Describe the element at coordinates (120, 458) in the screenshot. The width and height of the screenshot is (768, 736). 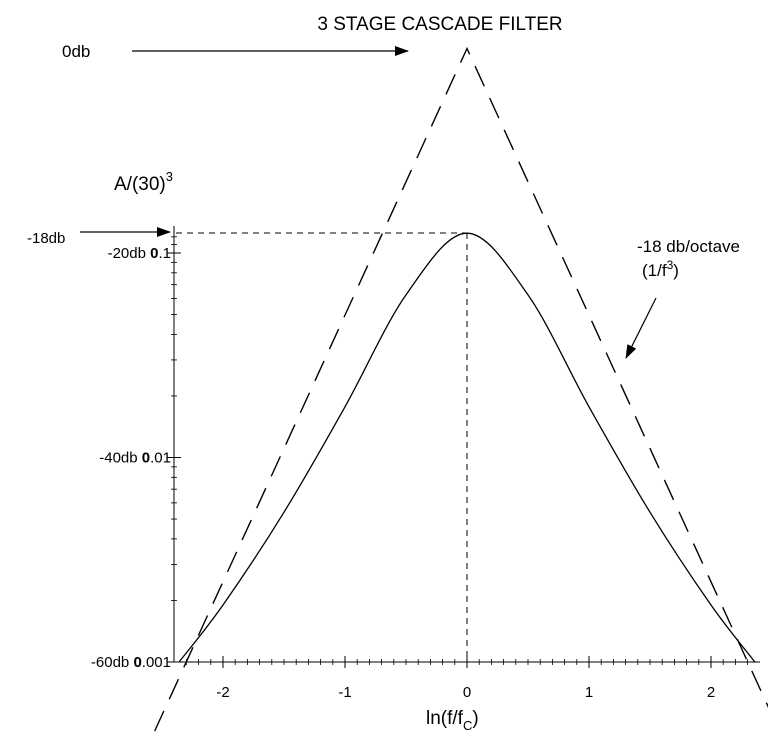
I see `y-tick-db: -40db` at that location.